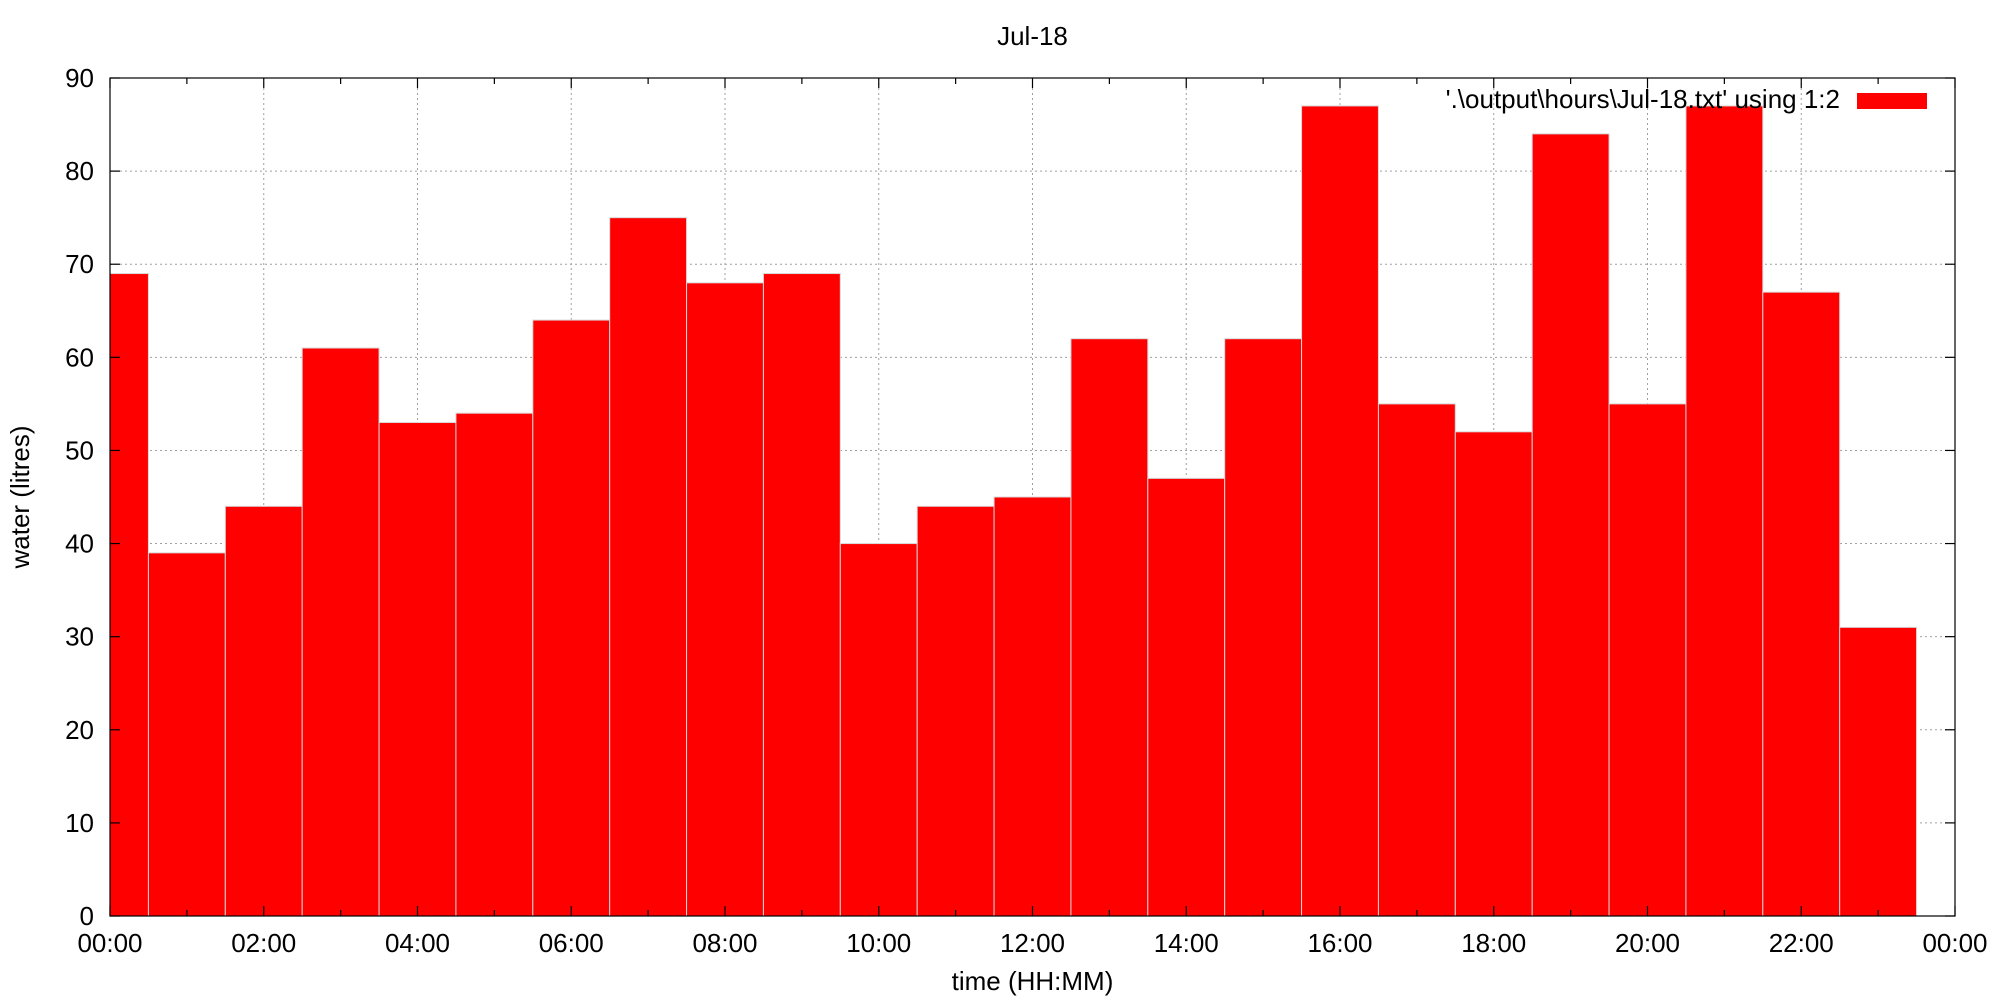 The width and height of the screenshot is (2000, 1000). Describe the element at coordinates (79, 544) in the screenshot. I see `y-tick-label: 40` at that location.